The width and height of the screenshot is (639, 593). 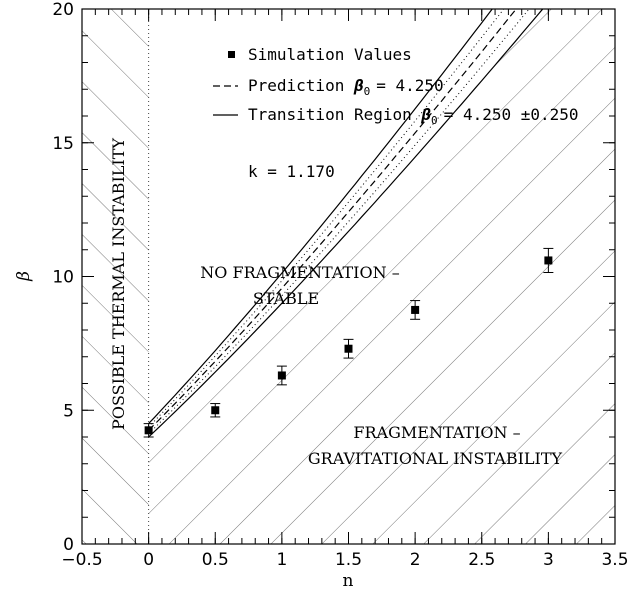 What do you see at coordinates (413, 116) in the screenshot?
I see `legend-transition-row: Transition Region β0 = 4.250 ±0.250` at bounding box center [413, 116].